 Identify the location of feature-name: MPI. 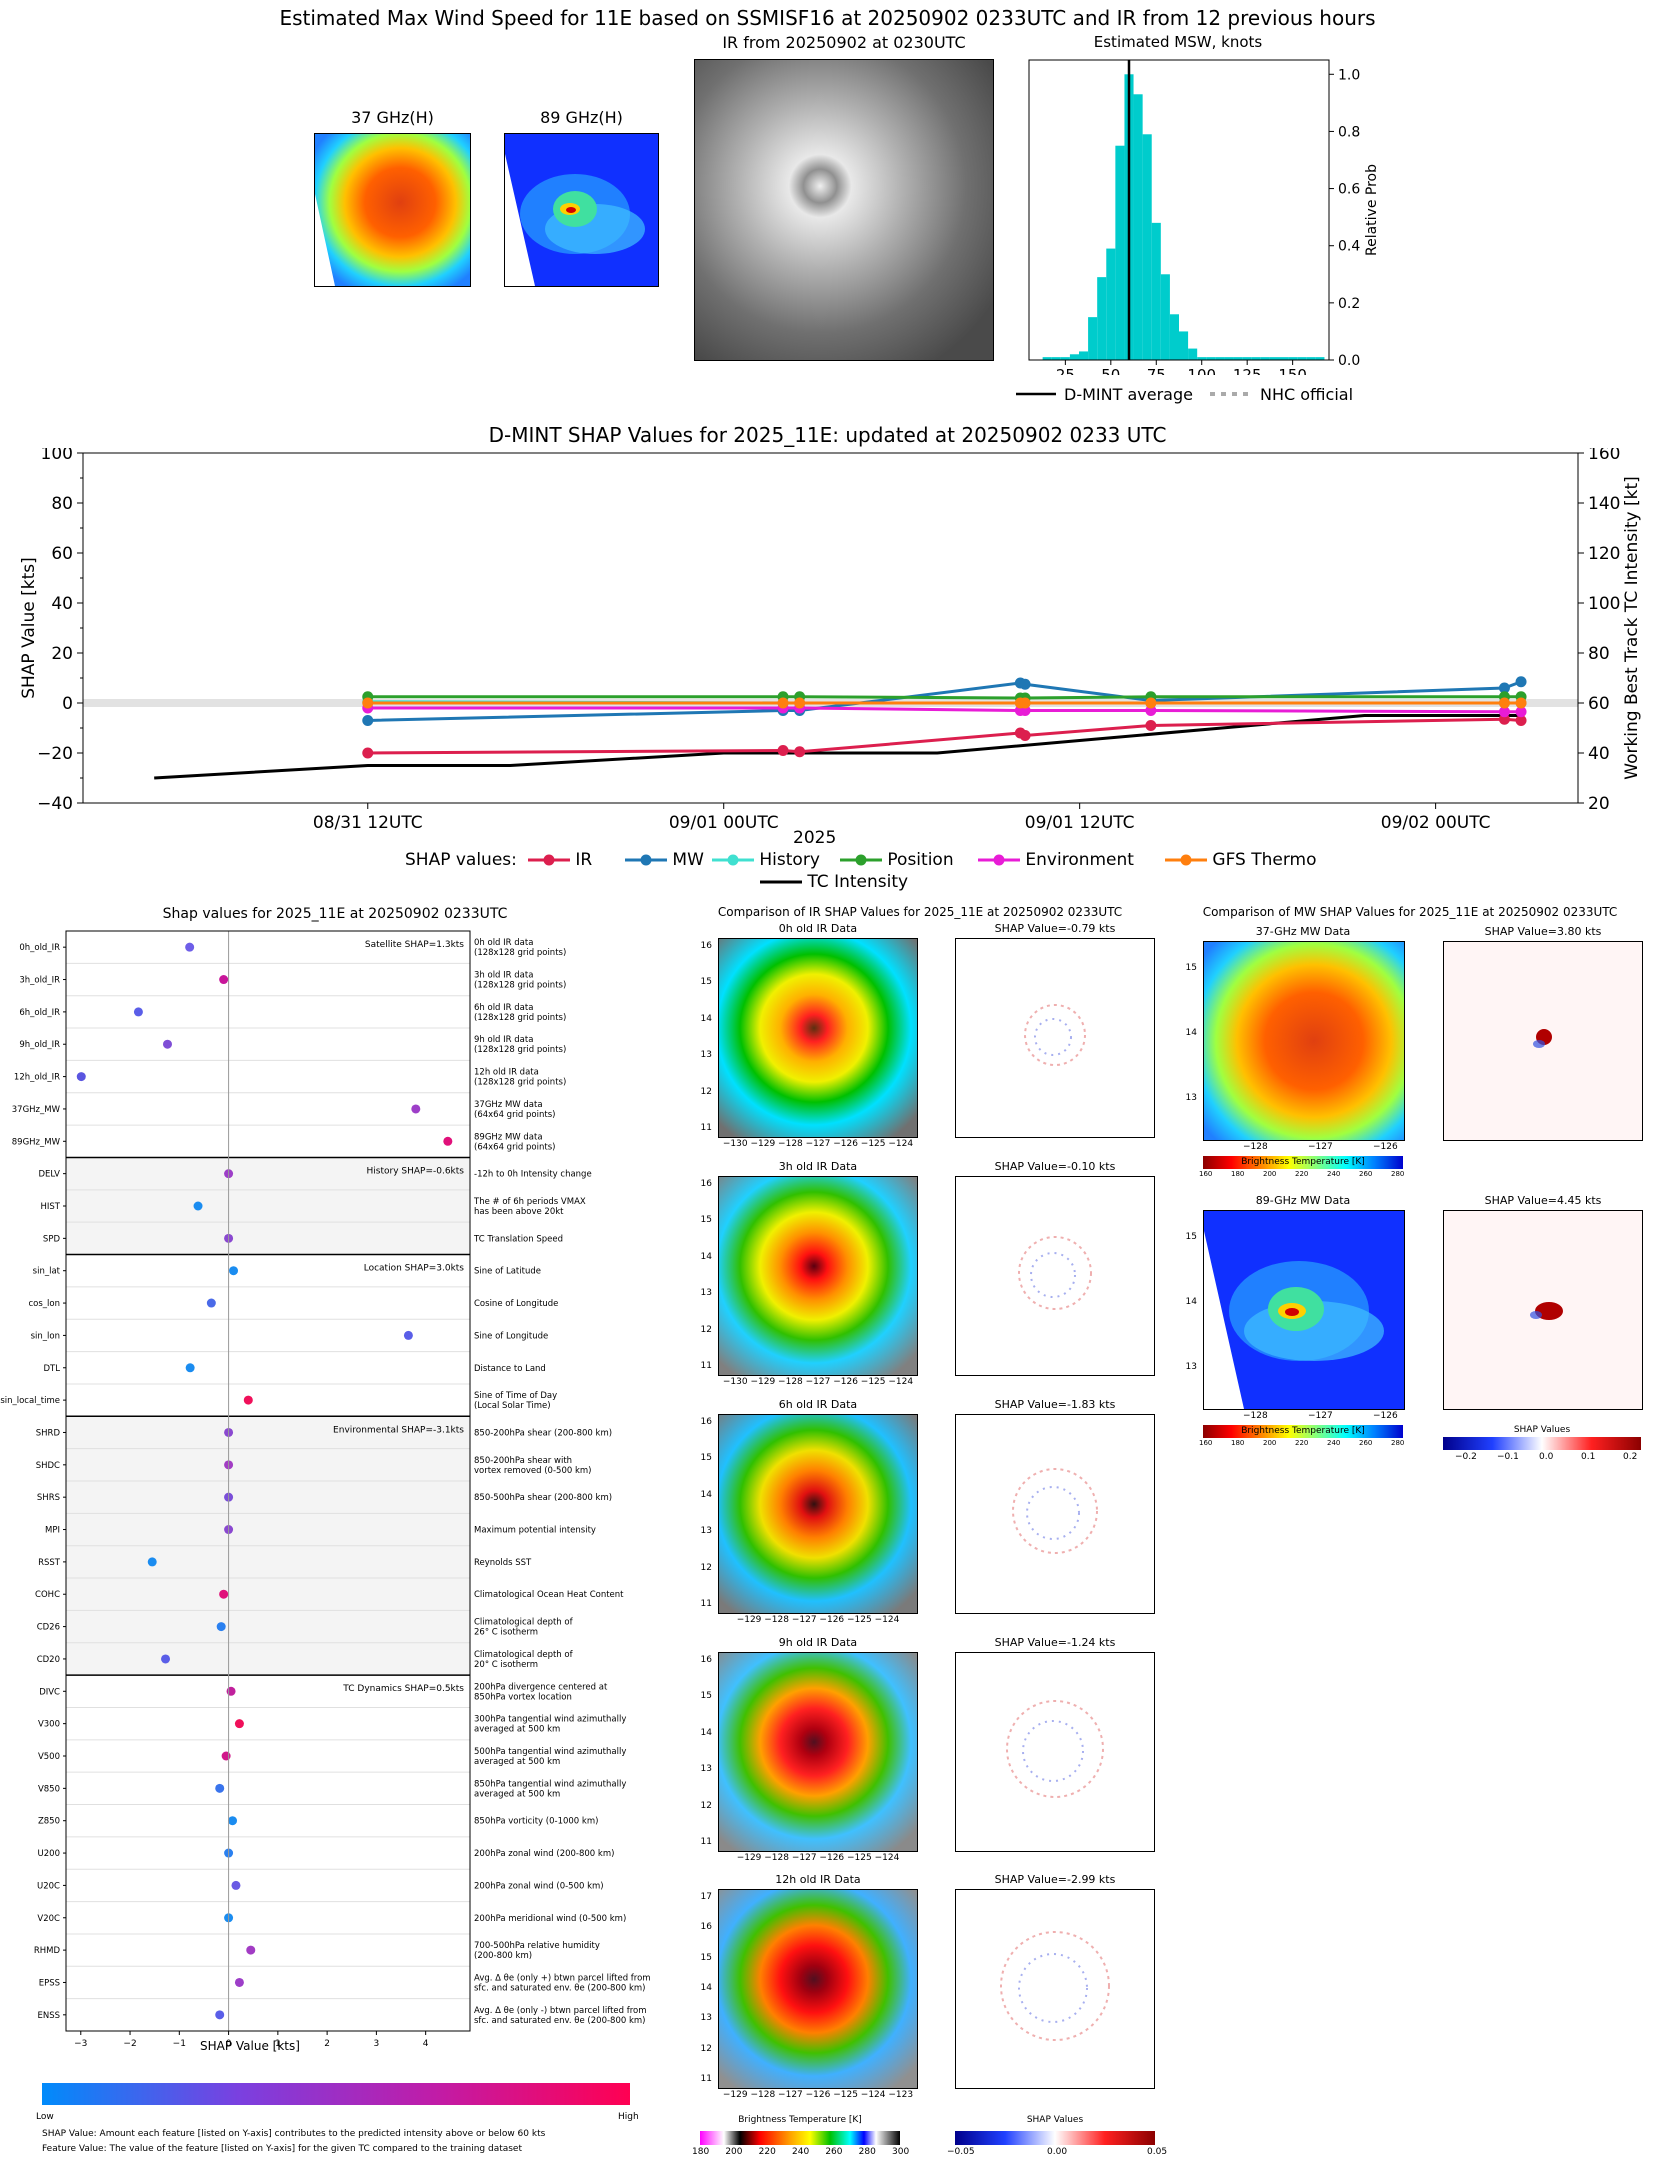
(52, 1531).